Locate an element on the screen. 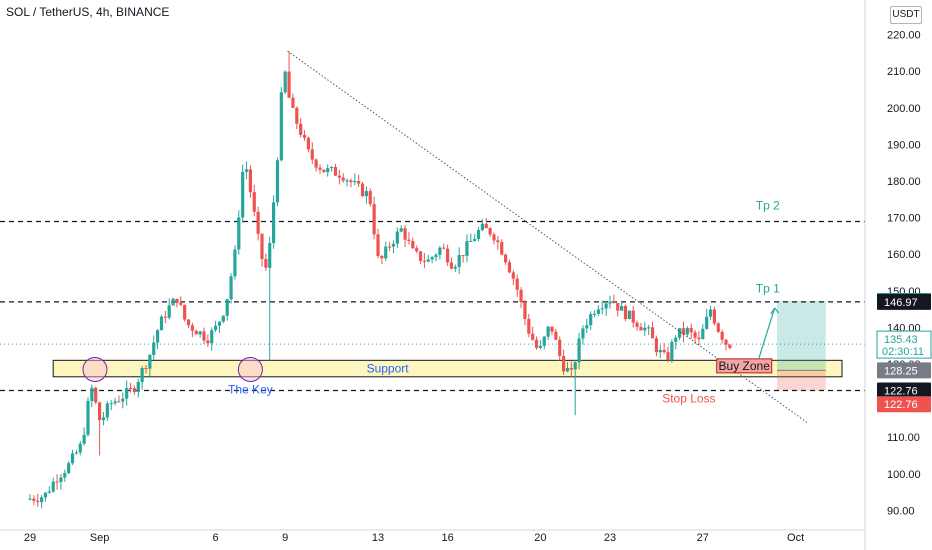  x-tick-label: 13 is located at coordinates (378, 538).